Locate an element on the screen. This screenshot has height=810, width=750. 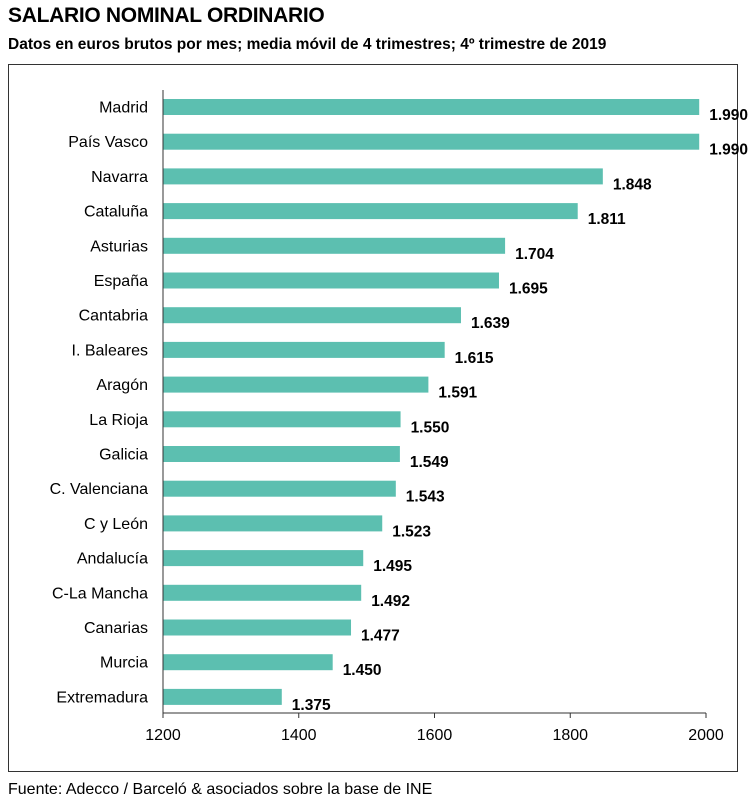
category-label: España is located at coordinates (121, 281).